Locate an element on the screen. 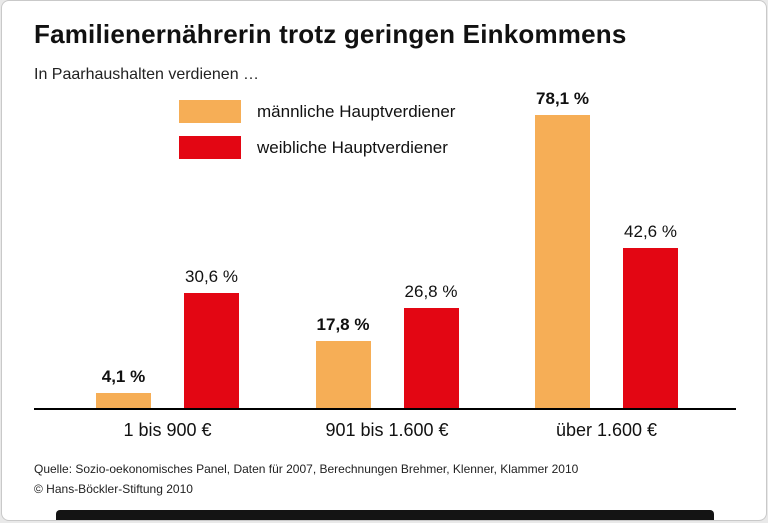 The width and height of the screenshot is (768, 523). category-label-1: 1 bis 900 € is located at coordinates (167, 430).